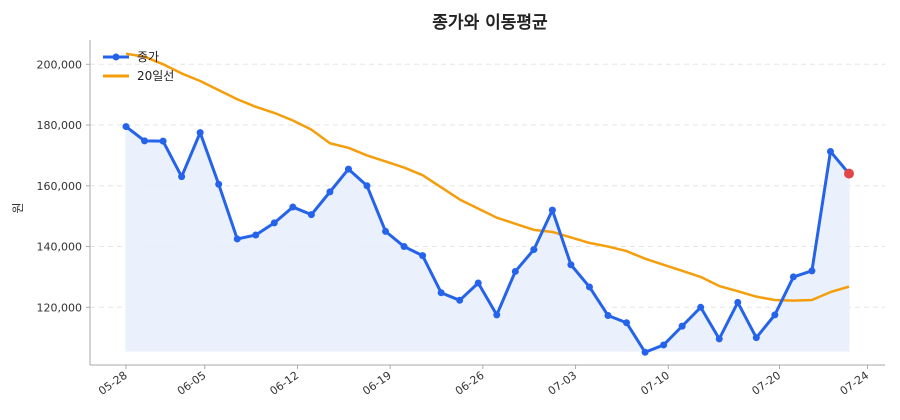  Describe the element at coordinates (377, 383) in the screenshot. I see `x-tick-label: 06-19` at that location.